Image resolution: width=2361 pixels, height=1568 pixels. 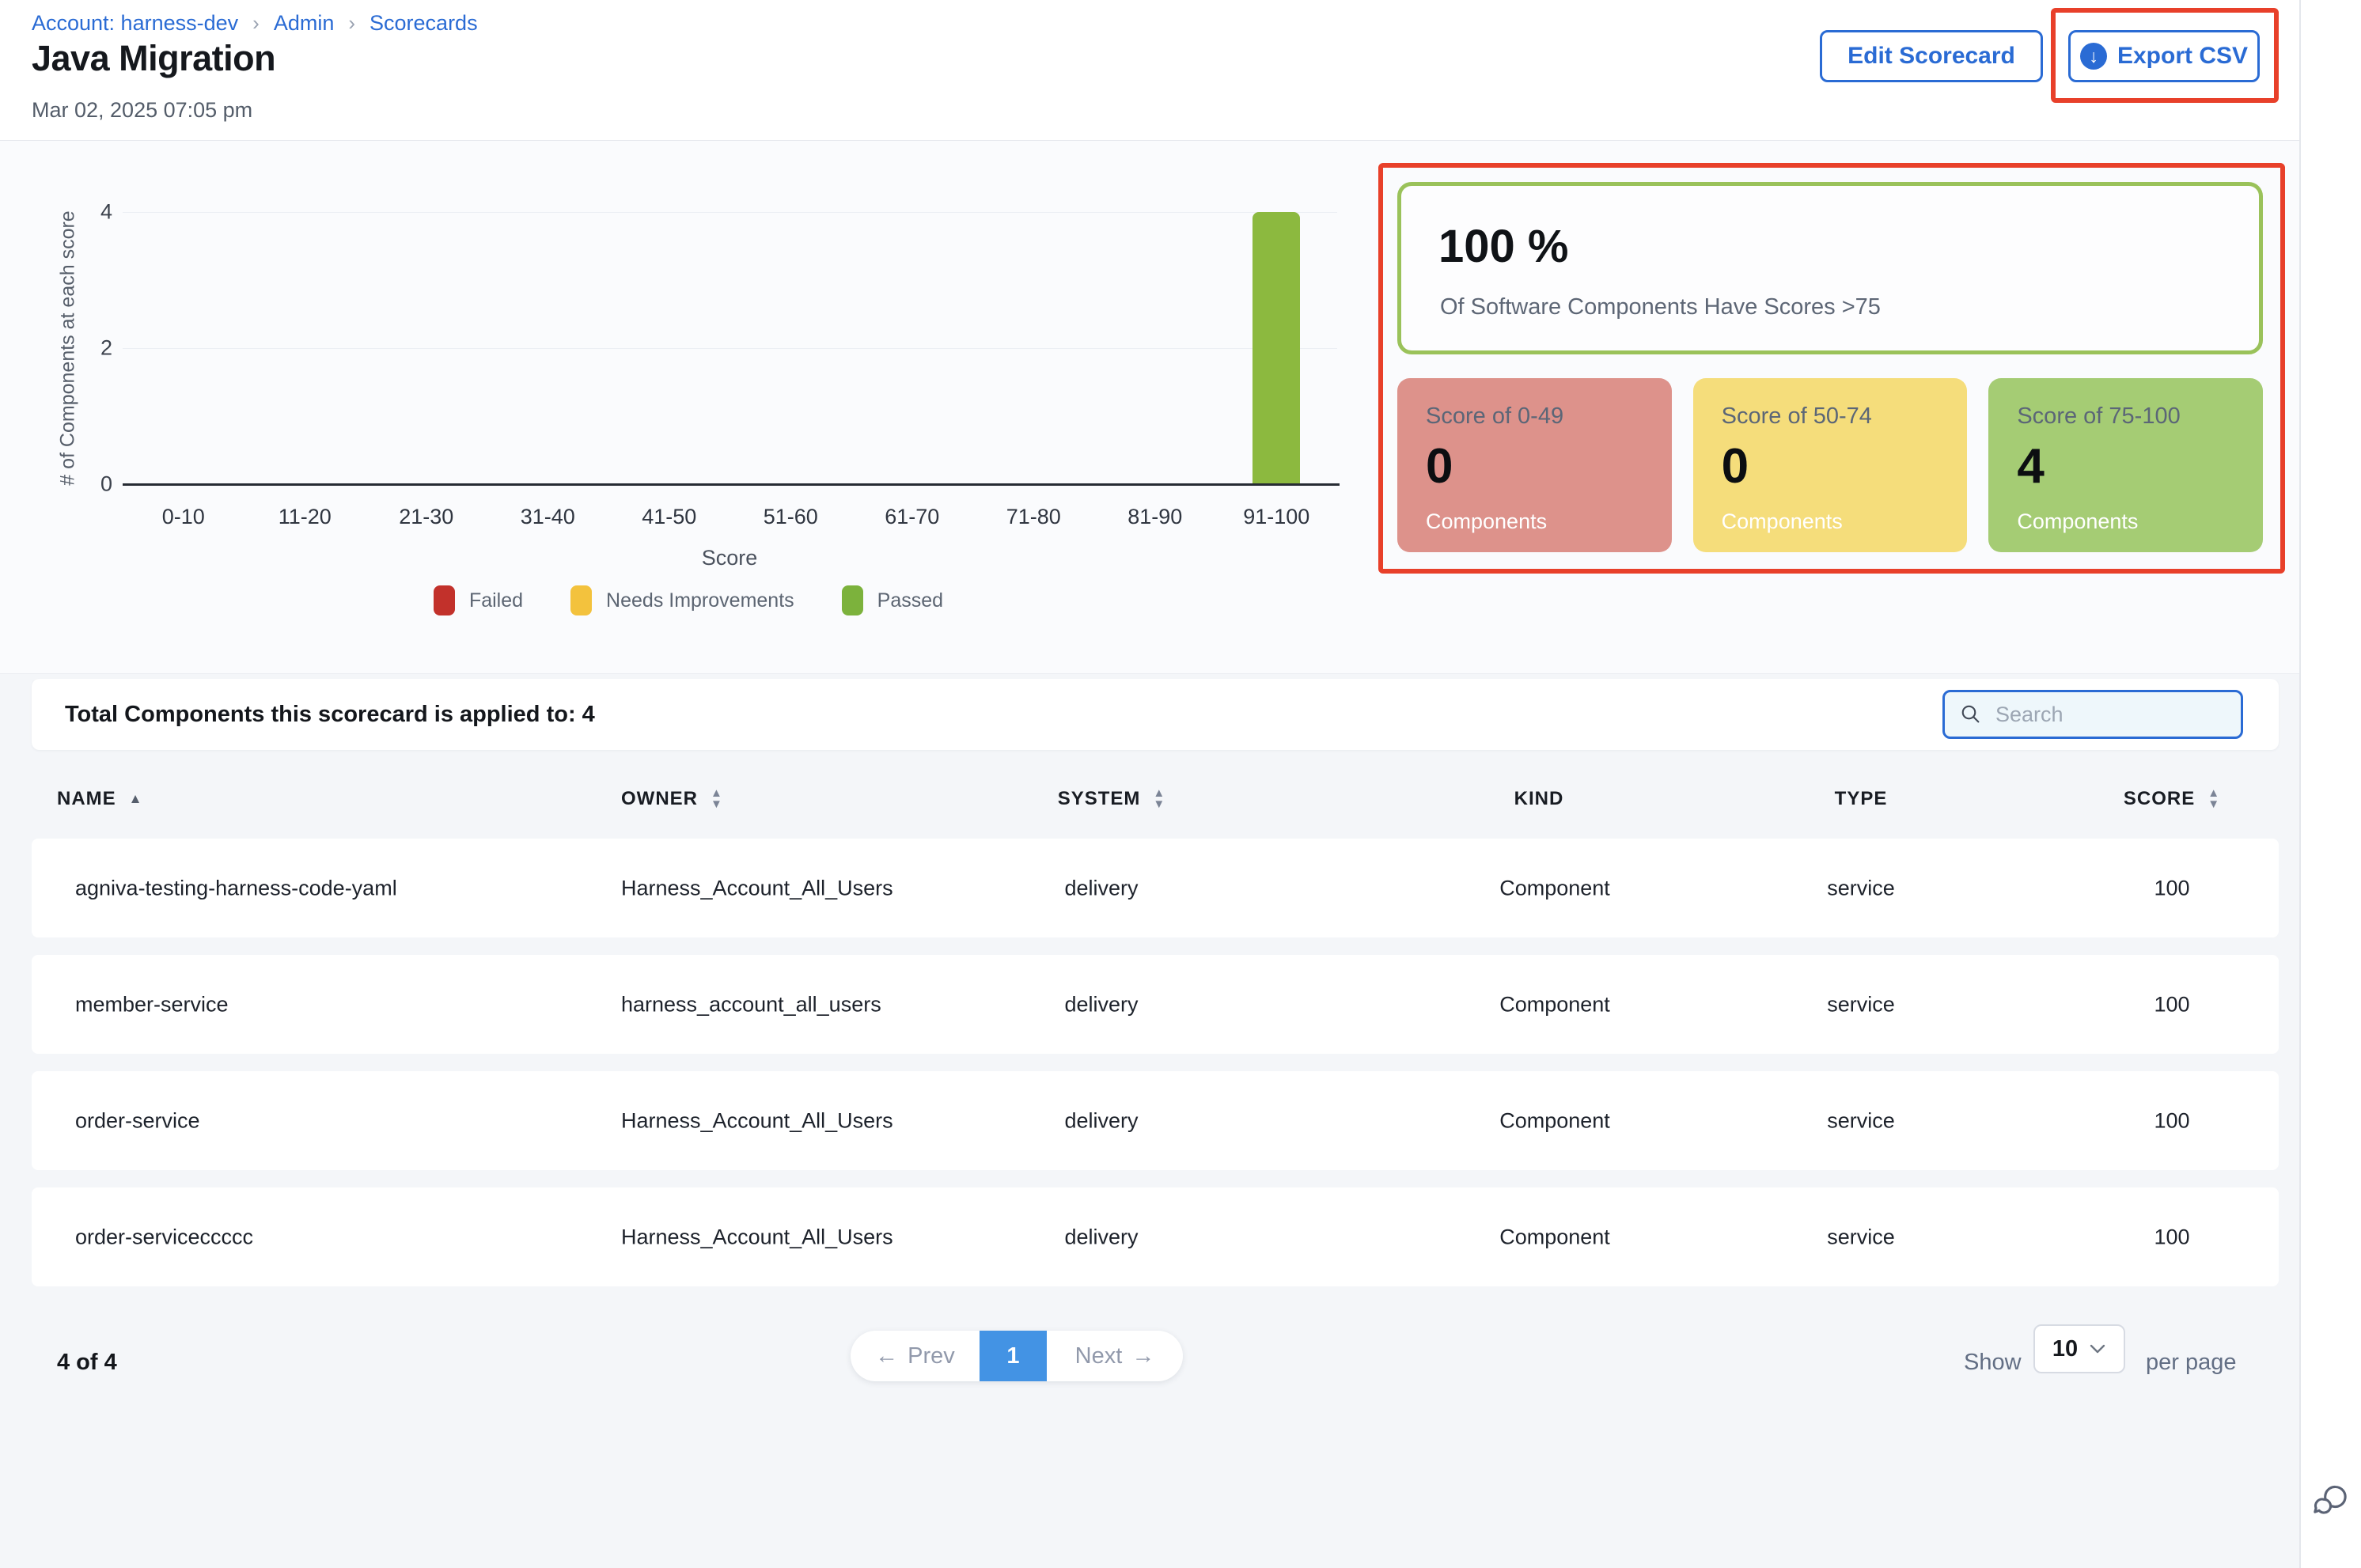 What do you see at coordinates (731, 484) in the screenshot?
I see `x-axis-line` at bounding box center [731, 484].